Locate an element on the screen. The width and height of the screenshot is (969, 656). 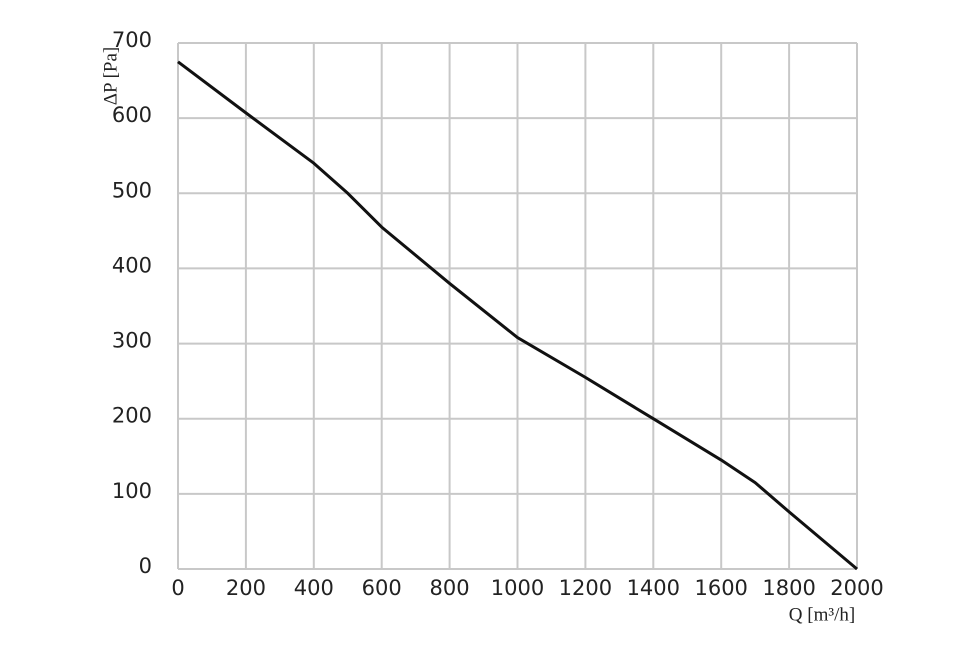
y-axis-title: ΔP [Pa] is located at coordinates (110, 76).